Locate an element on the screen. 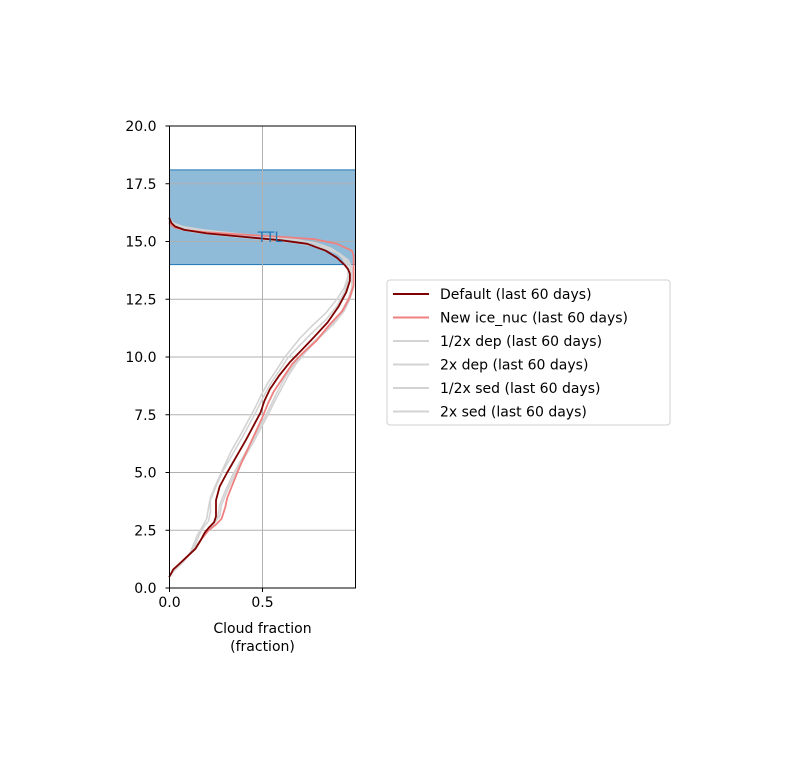 The width and height of the screenshot is (791, 773). y-tick-label: 10.0 is located at coordinates (140, 358).